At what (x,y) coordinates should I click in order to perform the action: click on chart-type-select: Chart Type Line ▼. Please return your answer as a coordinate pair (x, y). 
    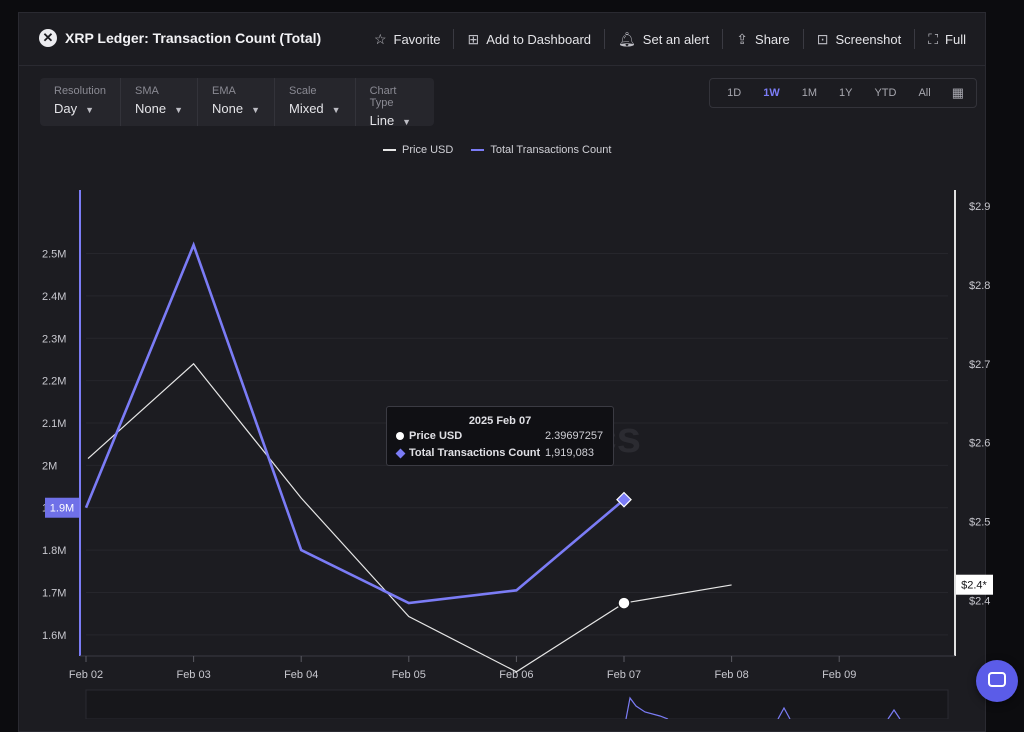
    Looking at the image, I should click on (395, 103).